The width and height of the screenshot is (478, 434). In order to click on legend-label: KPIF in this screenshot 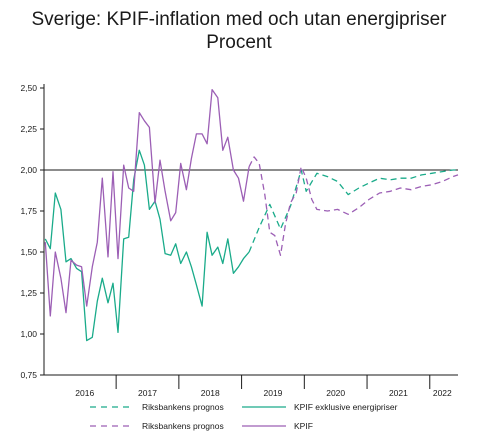, I will do `click(303, 426)`.